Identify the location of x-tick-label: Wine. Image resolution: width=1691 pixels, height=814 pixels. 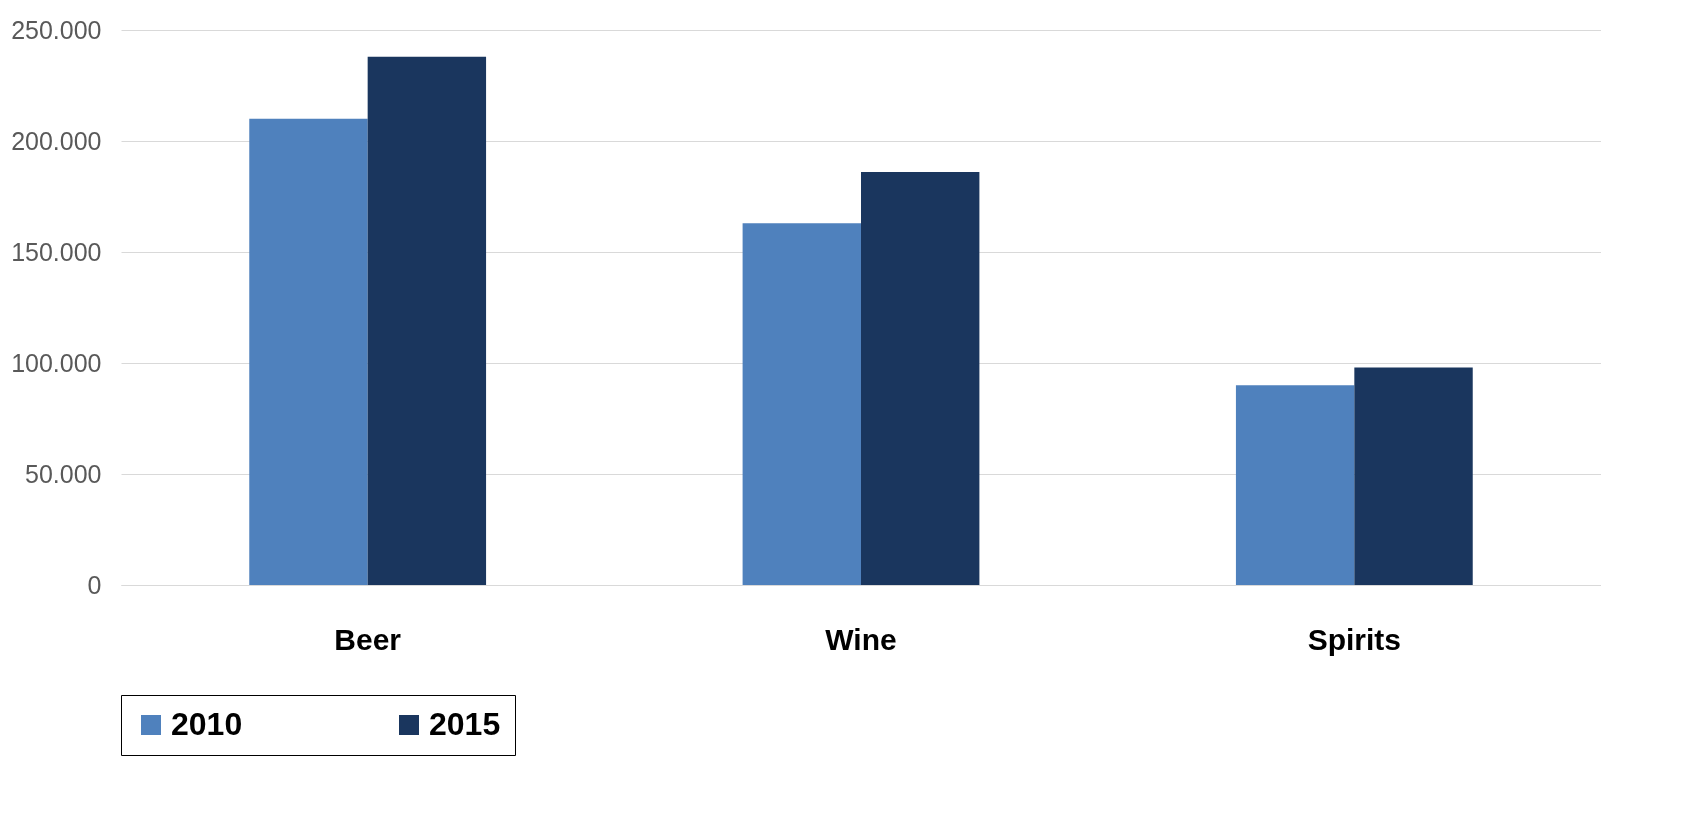
(861, 639).